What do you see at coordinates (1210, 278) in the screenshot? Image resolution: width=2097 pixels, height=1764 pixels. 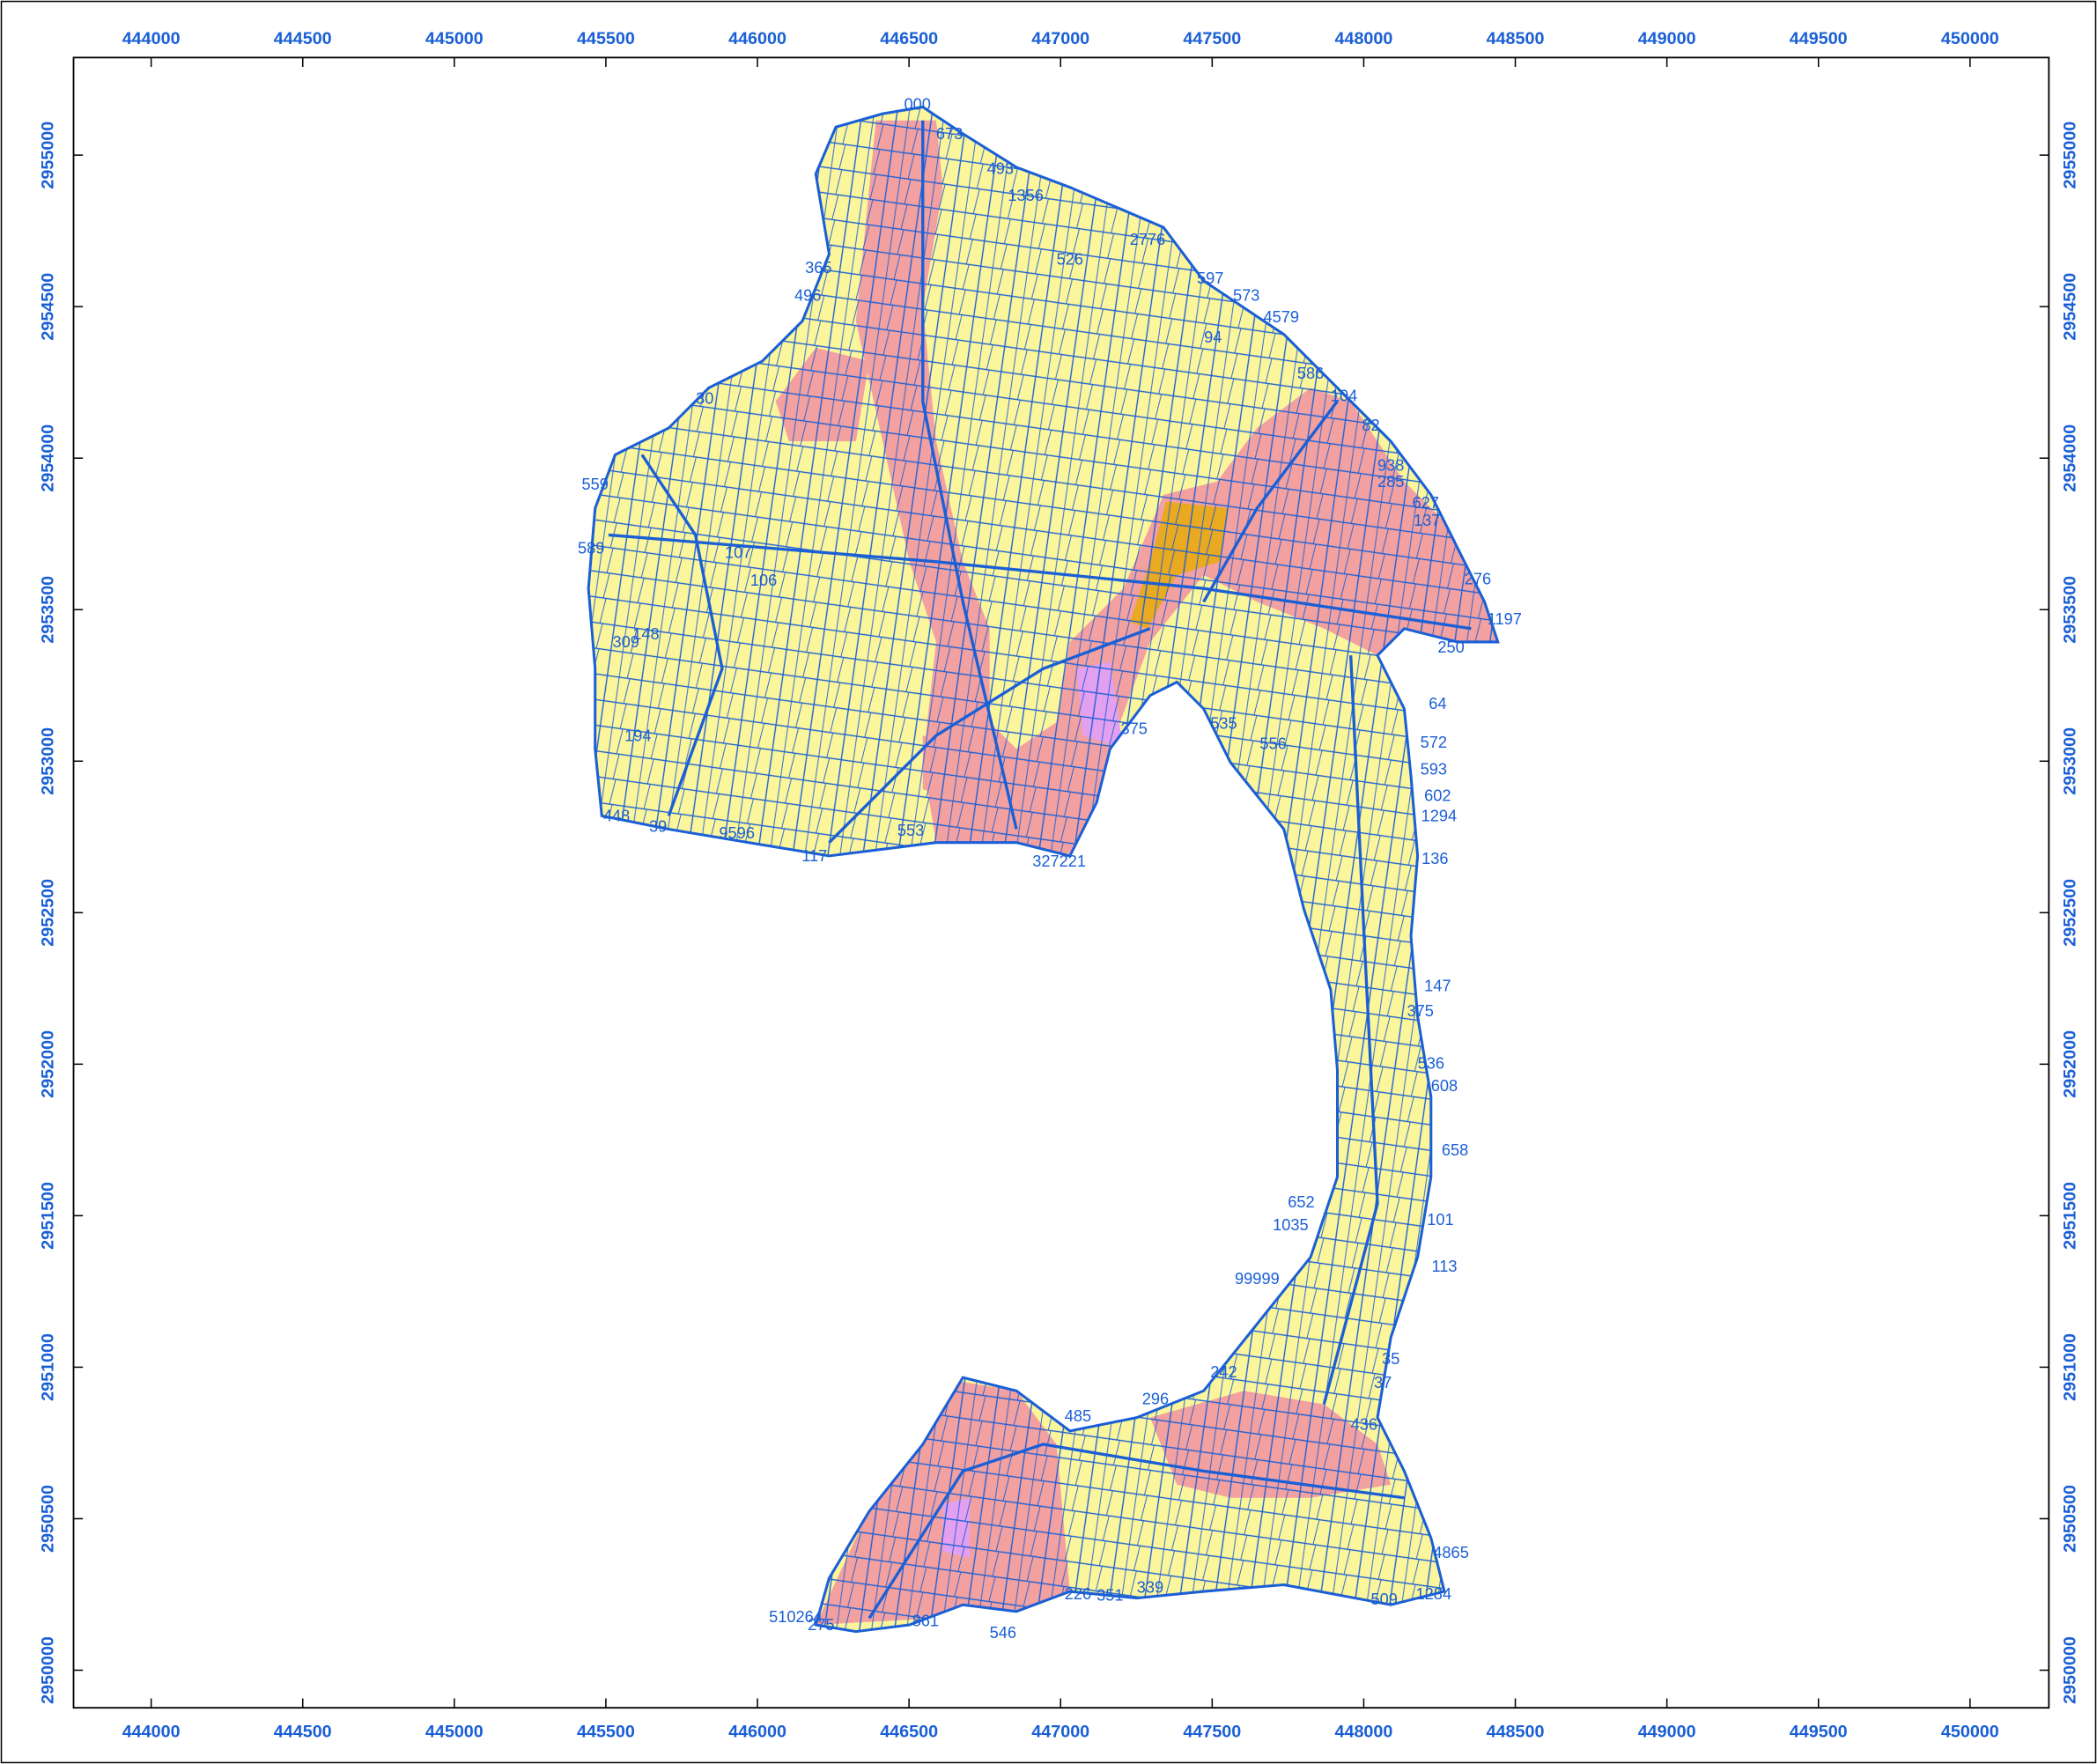 I see `parcel-label: 597` at bounding box center [1210, 278].